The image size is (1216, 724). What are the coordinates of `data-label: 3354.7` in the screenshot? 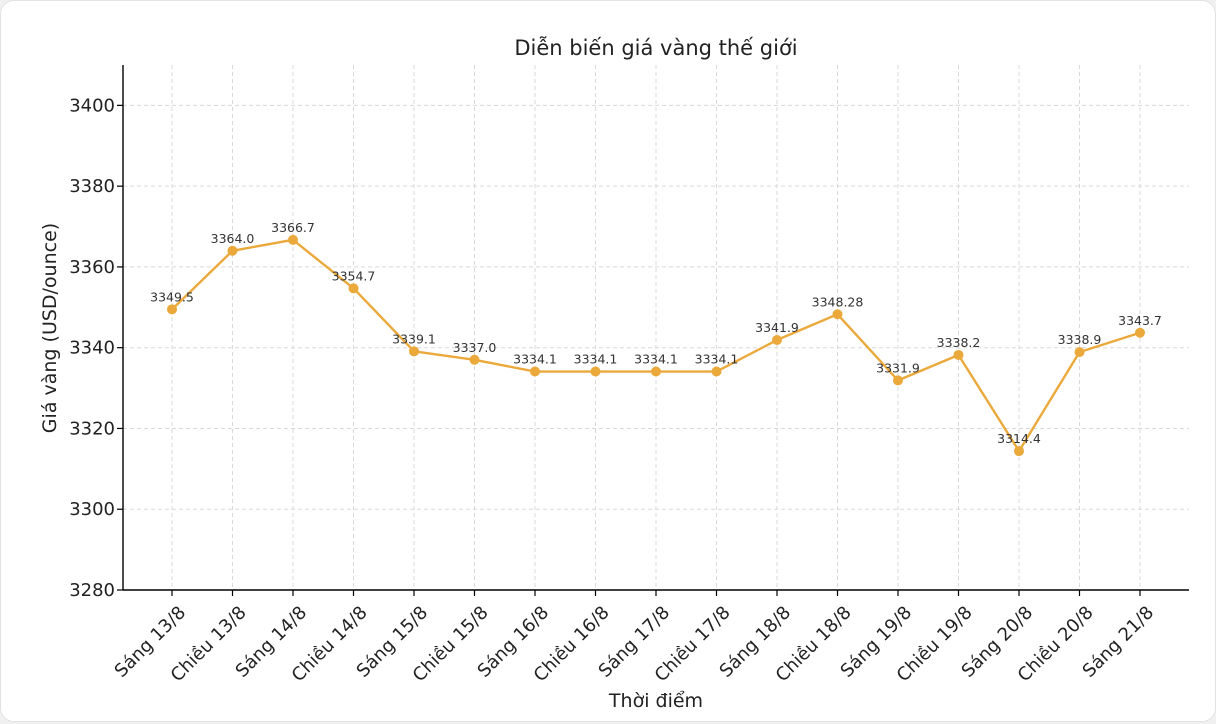 It's located at (354, 275).